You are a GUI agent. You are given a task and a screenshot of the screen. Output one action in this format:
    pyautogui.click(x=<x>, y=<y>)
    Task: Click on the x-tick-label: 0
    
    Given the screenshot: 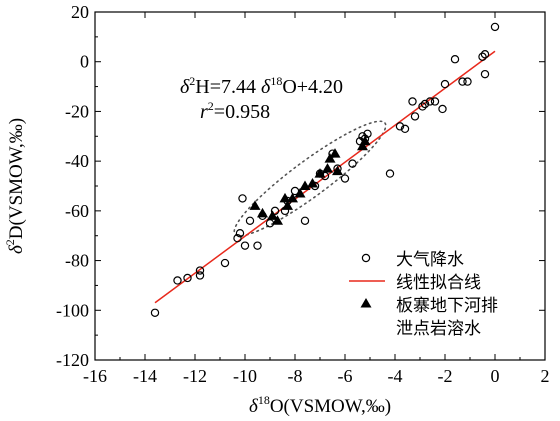 What is the action you would take?
    pyautogui.click(x=495, y=376)
    